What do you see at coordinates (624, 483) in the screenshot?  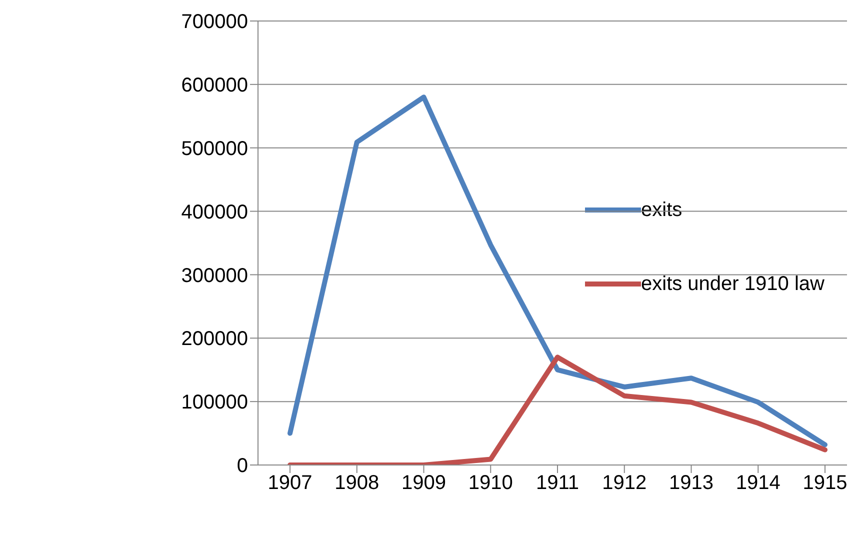 I see `x-tick-label: 1912` at bounding box center [624, 483].